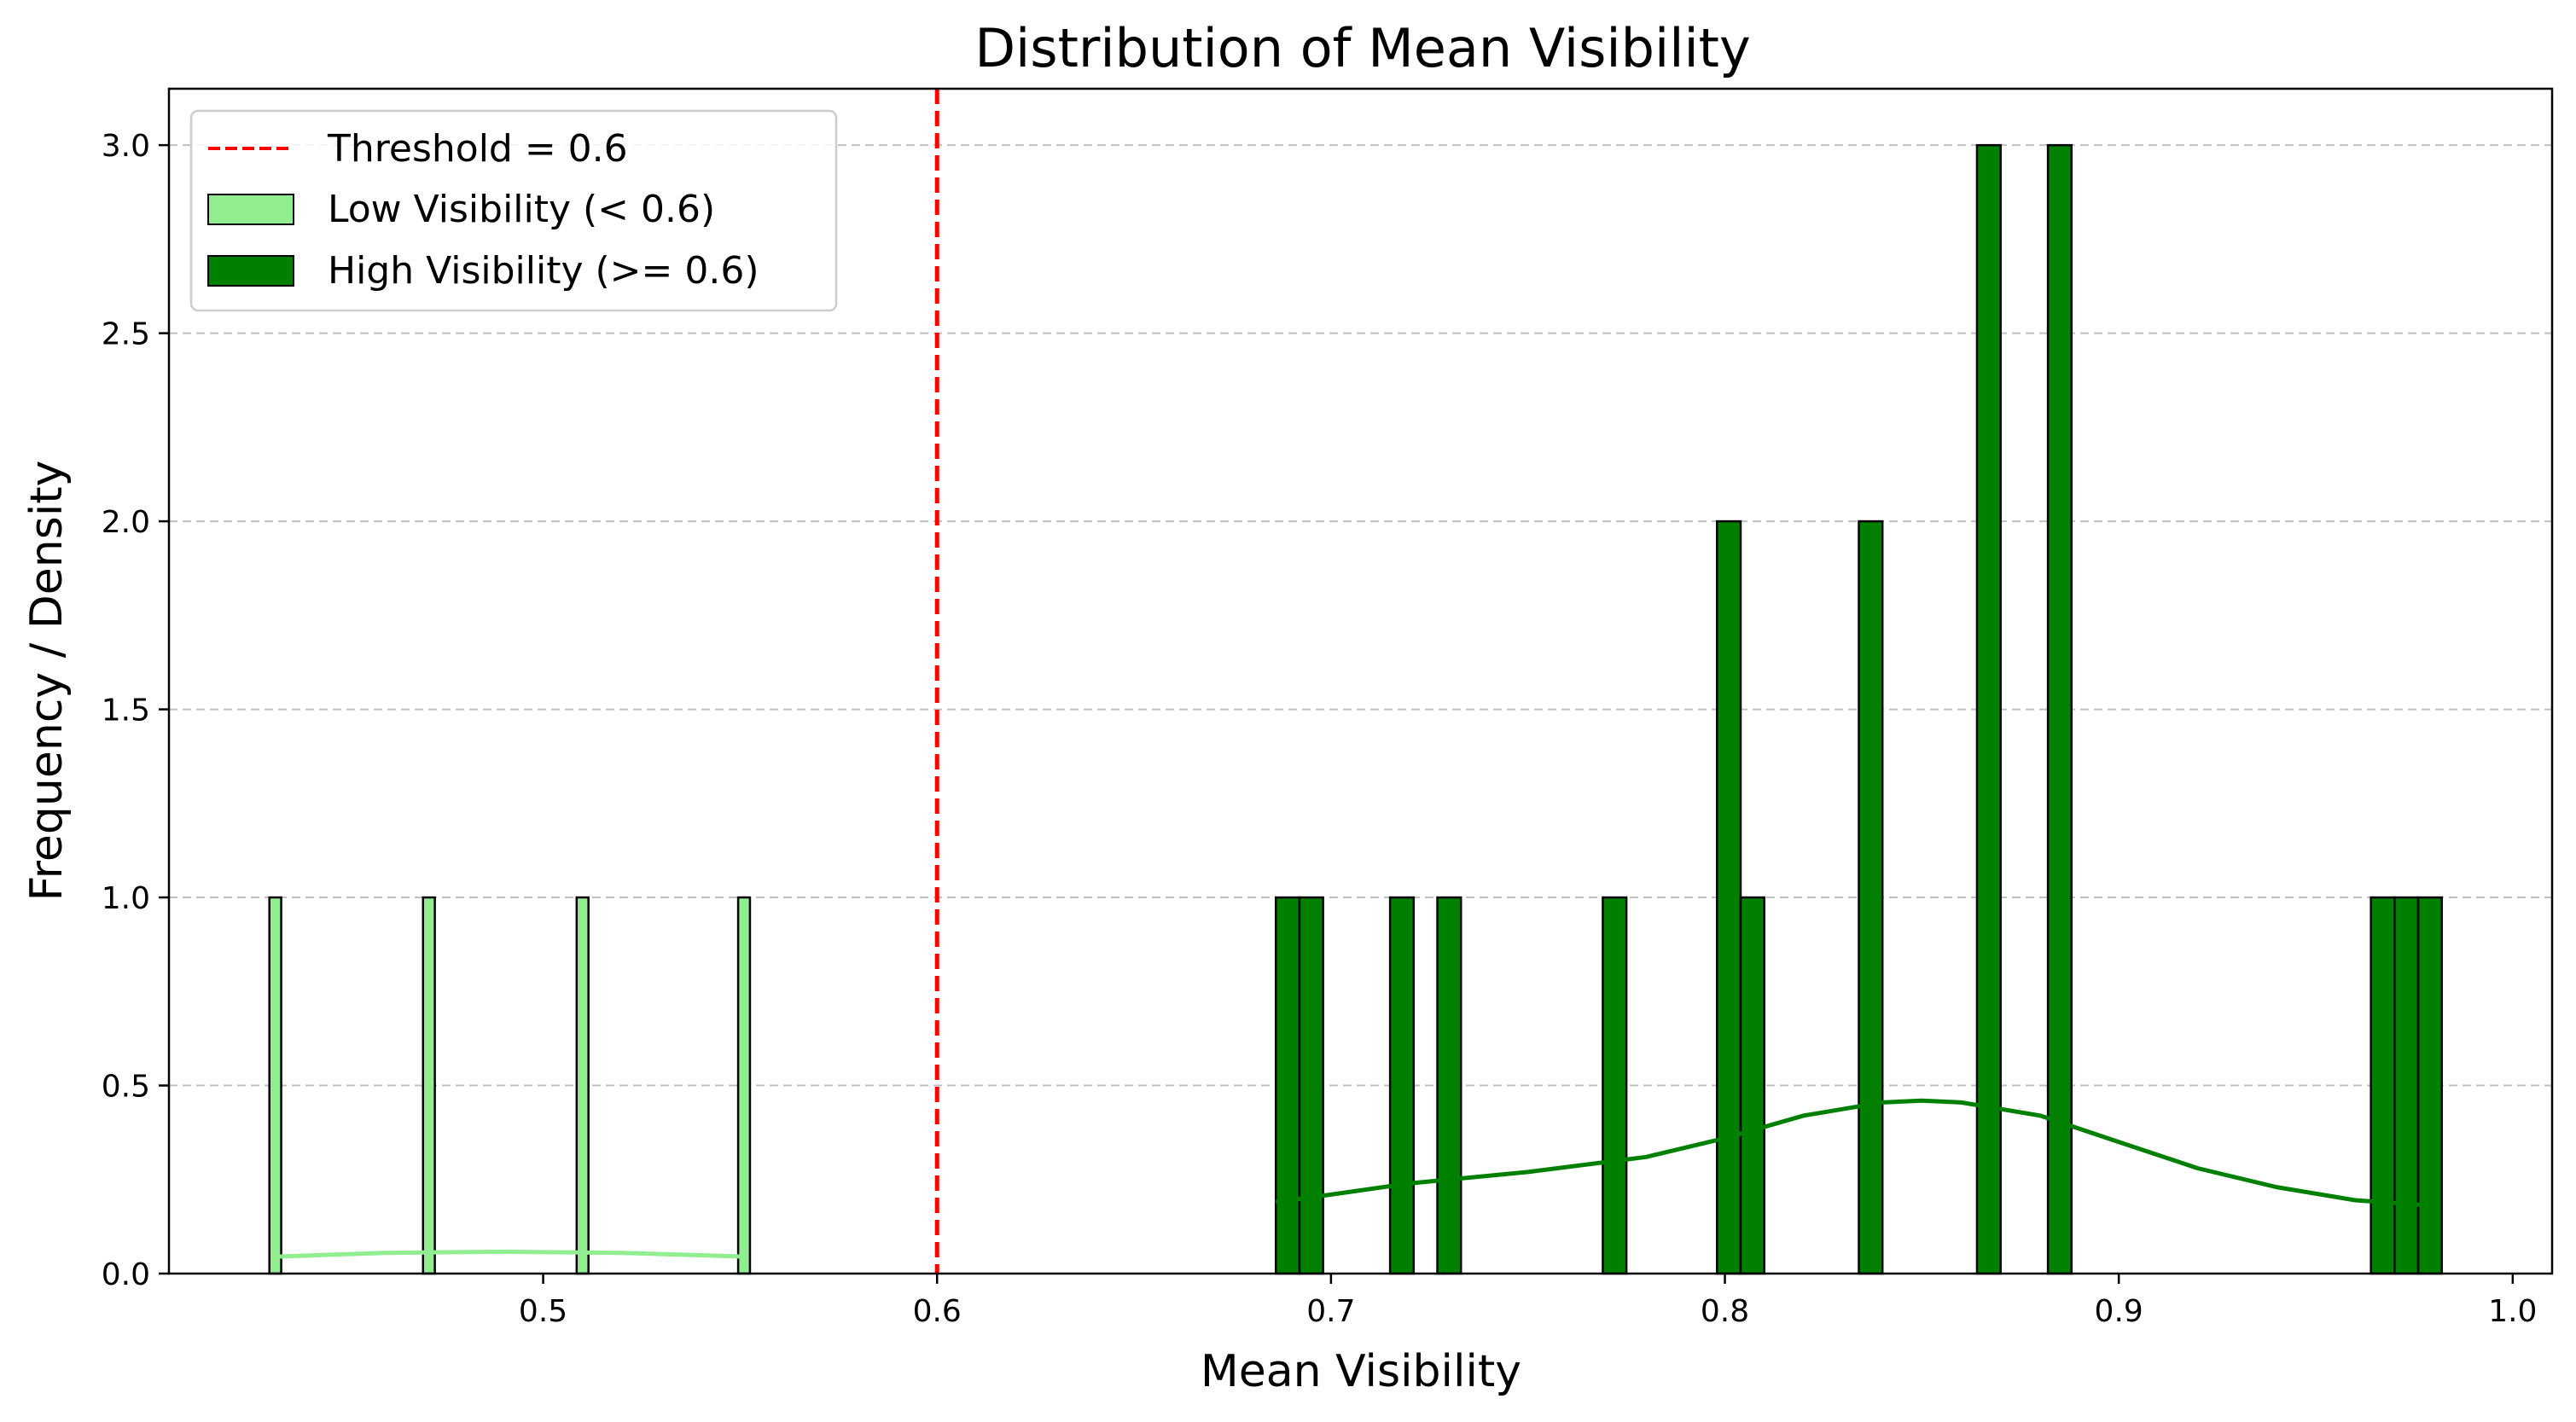 The height and width of the screenshot is (1422, 2576). Describe the element at coordinates (126, 146) in the screenshot. I see `y-tick-label: 3.0` at that location.